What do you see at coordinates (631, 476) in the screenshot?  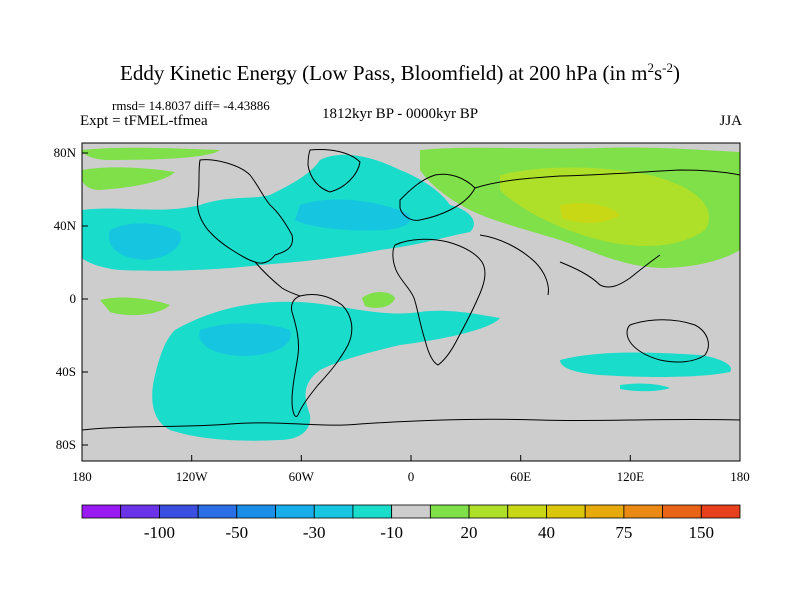 I see `lon-label-120e: 120E` at bounding box center [631, 476].